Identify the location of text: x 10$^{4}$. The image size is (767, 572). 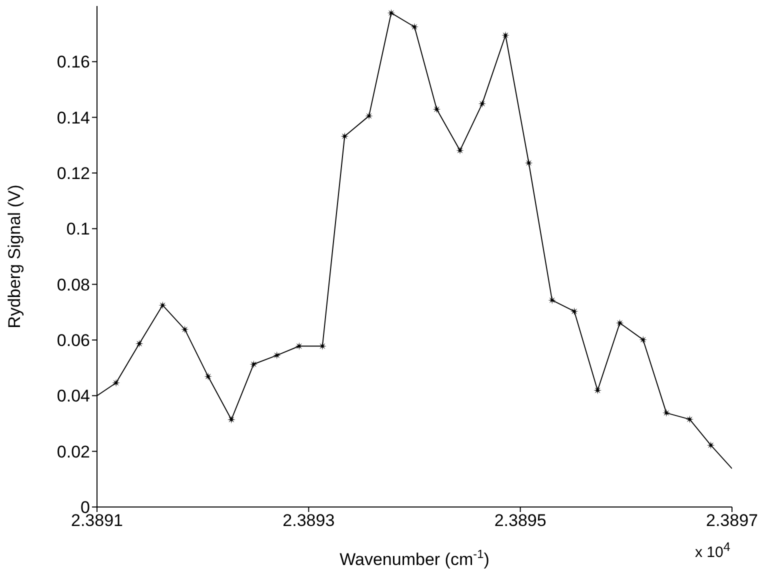
(712, 550).